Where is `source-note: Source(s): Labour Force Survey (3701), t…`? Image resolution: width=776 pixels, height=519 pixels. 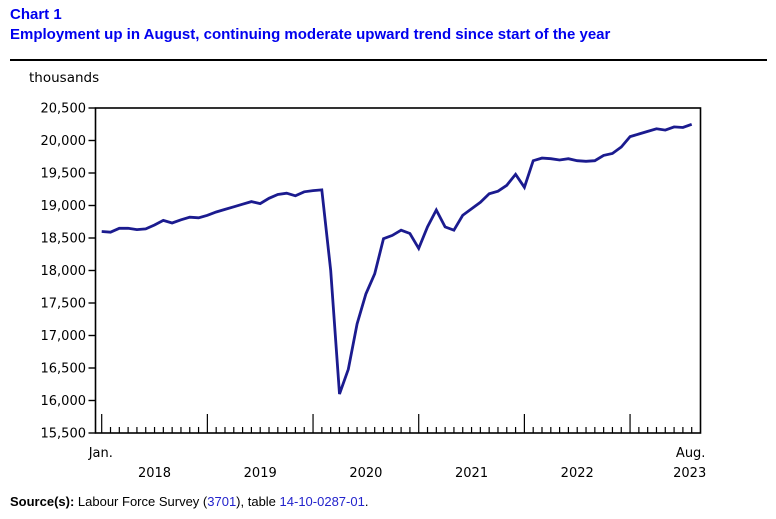
source-note: Source(s): Labour Force Survey (3701), t… is located at coordinates (189, 501).